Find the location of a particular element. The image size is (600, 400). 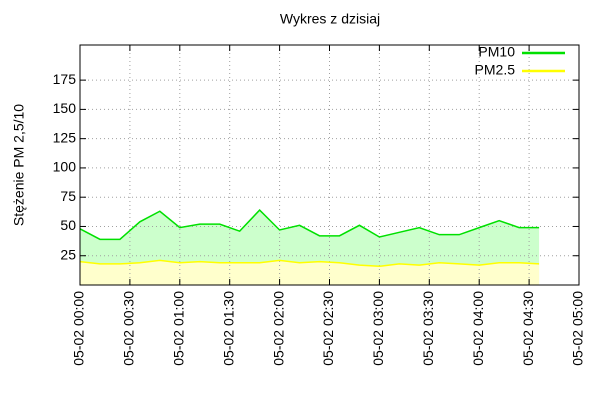

x-tick-label: 05-02 00:00 is located at coordinates (79, 328).